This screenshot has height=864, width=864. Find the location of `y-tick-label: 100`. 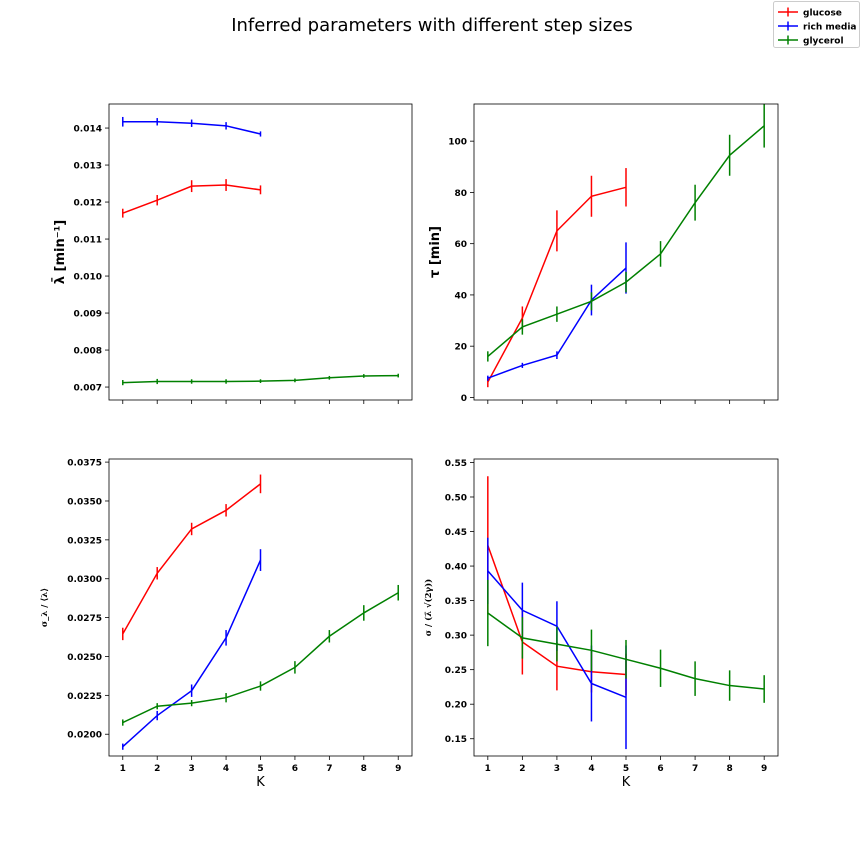

y-tick-label: 100 is located at coordinates (457, 143).